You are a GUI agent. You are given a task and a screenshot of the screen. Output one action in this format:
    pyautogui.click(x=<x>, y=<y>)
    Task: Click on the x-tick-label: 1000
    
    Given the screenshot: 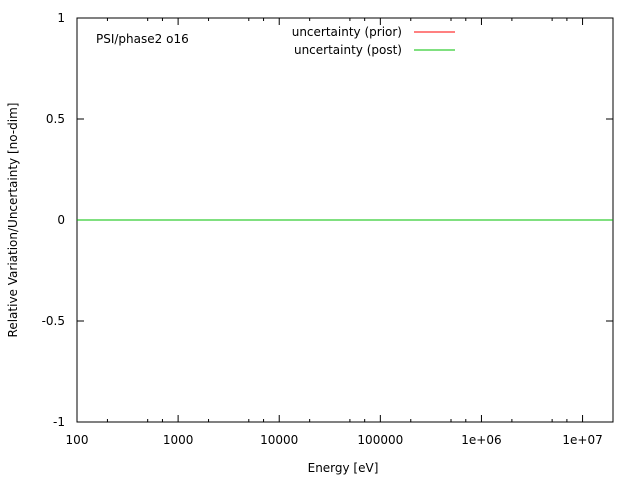 What is the action you would take?
    pyautogui.click(x=178, y=440)
    